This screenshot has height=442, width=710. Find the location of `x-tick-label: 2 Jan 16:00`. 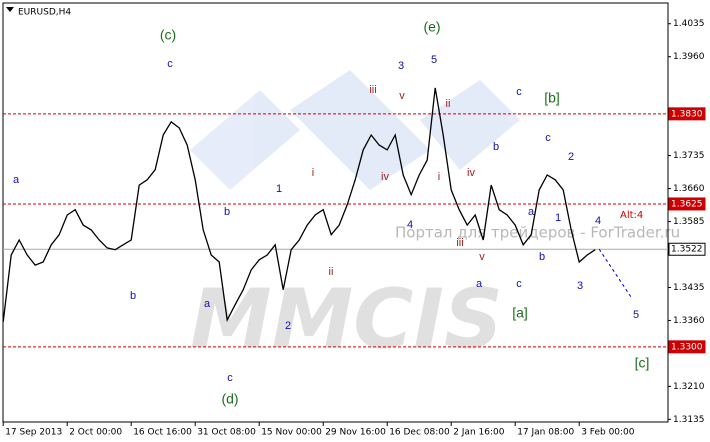

x-tick-label: 2 Jan 16:00 is located at coordinates (479, 433).